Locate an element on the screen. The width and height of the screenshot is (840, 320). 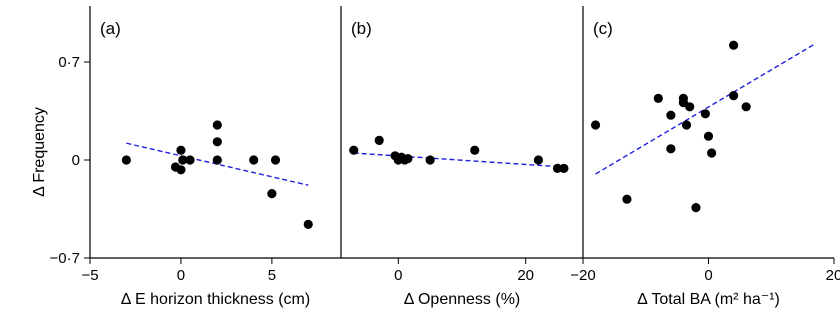
x-axis-label: Δ E horizon thickness (cm) is located at coordinates (215, 299).